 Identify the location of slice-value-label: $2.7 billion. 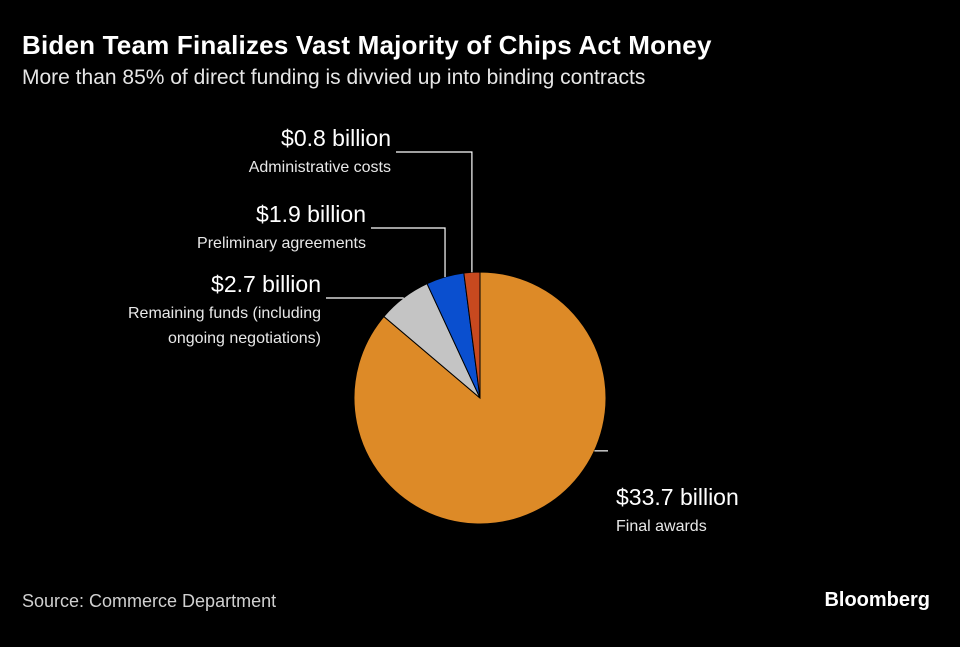
(266, 284).